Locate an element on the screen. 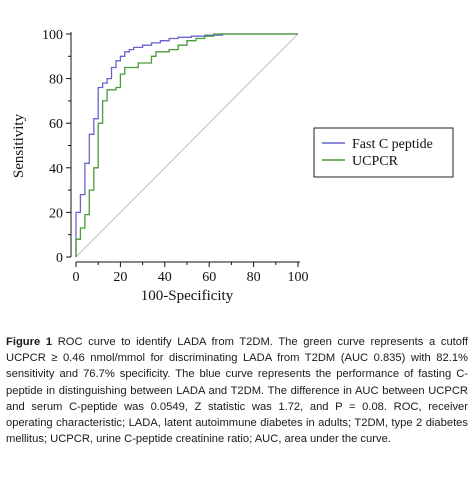  figure-label: Figure 1 is located at coordinates (29, 342).